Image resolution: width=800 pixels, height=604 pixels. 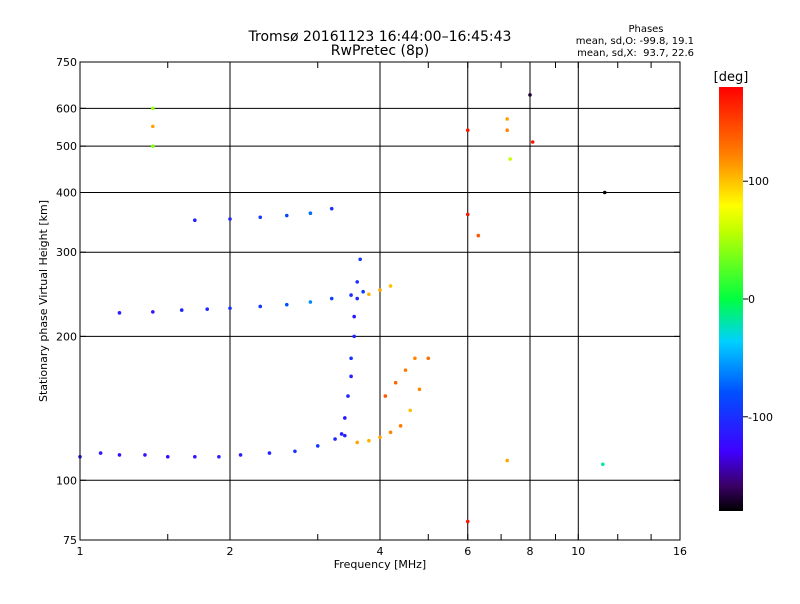 I want to click on x-tick-label: 1, so click(x=80, y=551).